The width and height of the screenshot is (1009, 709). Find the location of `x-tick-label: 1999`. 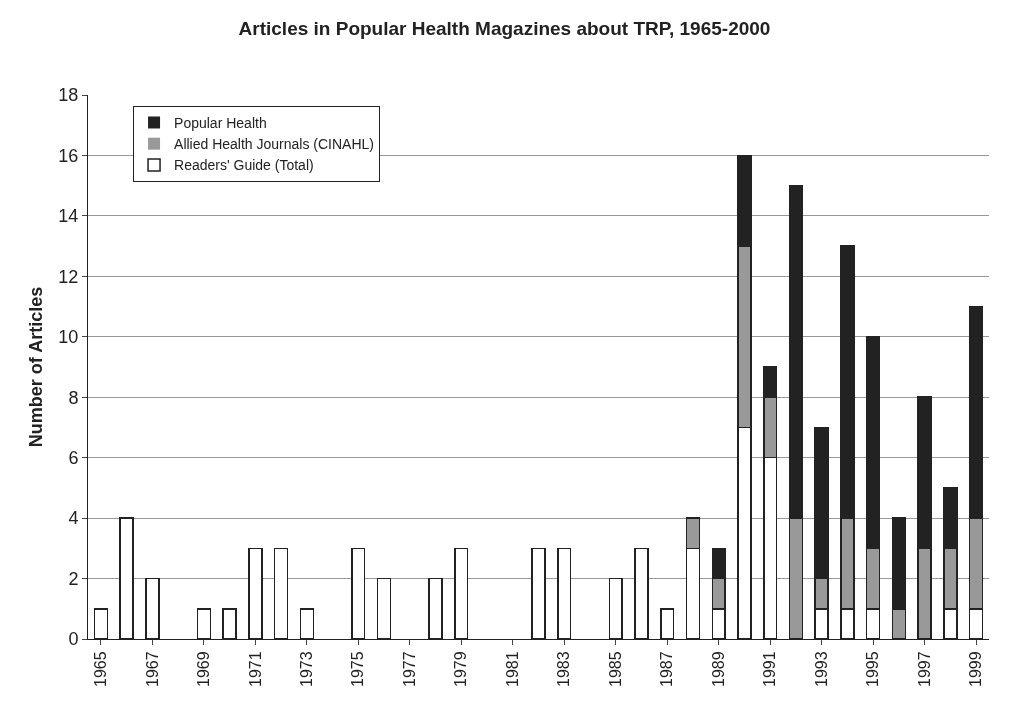

x-tick-label: 1999 is located at coordinates (976, 669).